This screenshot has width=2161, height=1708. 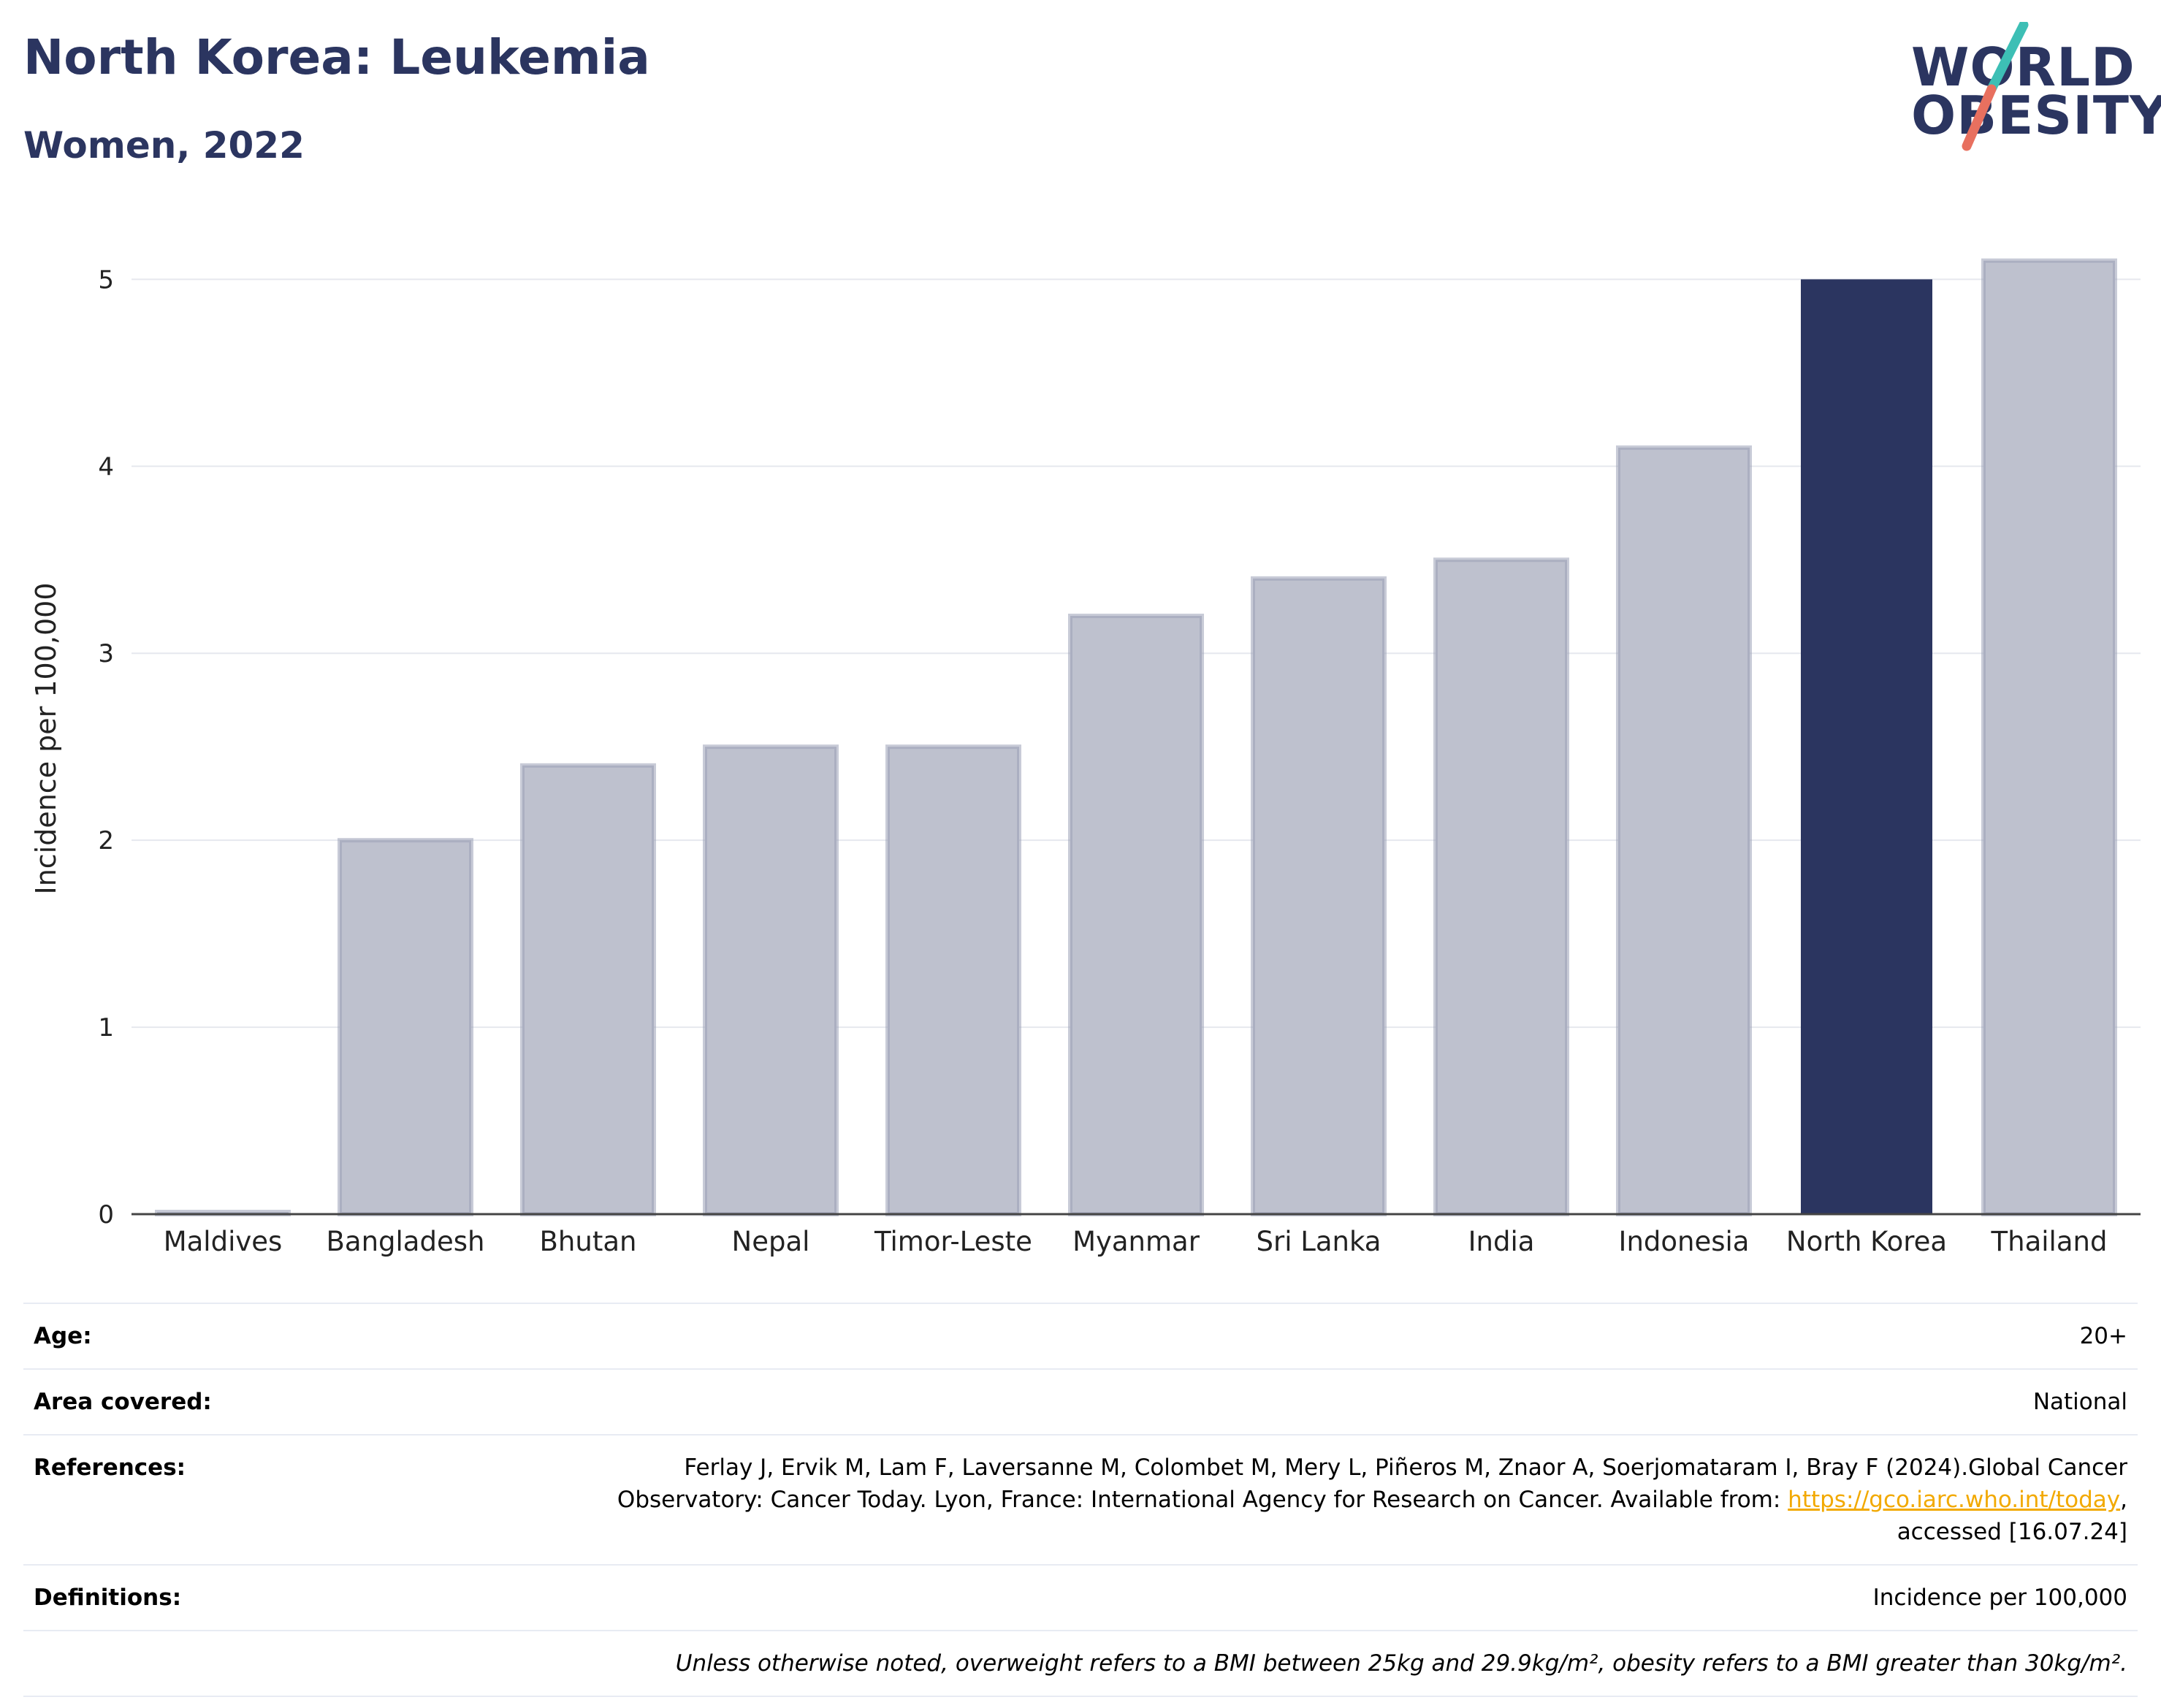 I want to click on bar-sri-lanka, so click(x=1319, y=896).